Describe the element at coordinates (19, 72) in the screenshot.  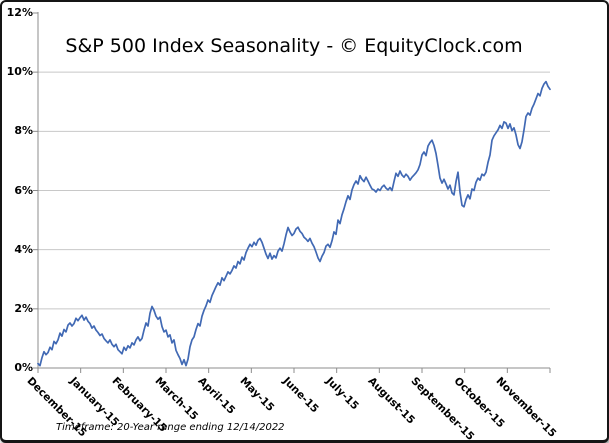
I see `y-tick-label: 10%` at that location.